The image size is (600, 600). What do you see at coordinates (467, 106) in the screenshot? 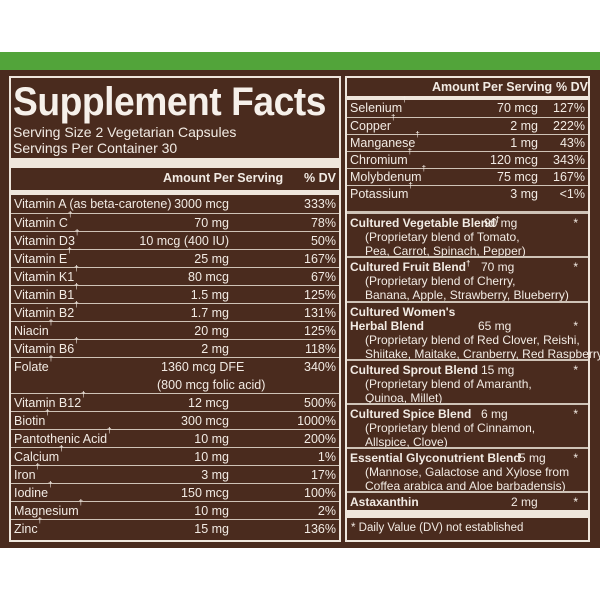
I see `table-row: Selenium † 70 mcg 127%` at bounding box center [467, 106].